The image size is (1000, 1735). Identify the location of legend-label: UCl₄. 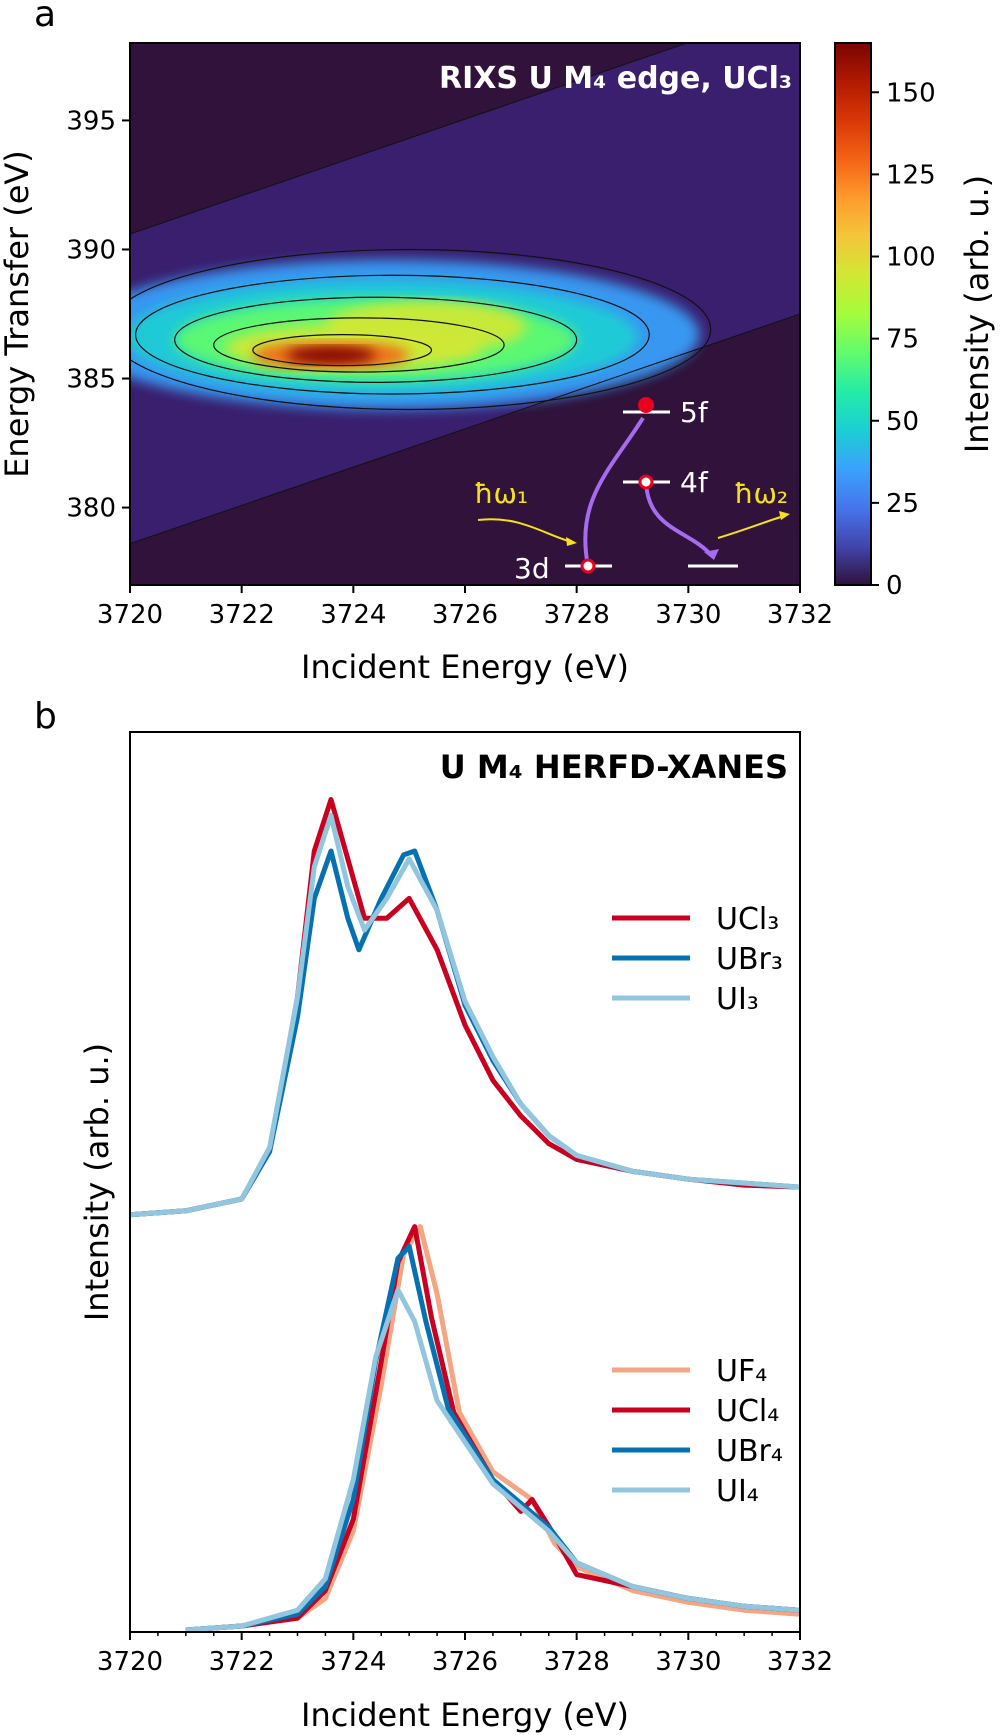
(747, 1411).